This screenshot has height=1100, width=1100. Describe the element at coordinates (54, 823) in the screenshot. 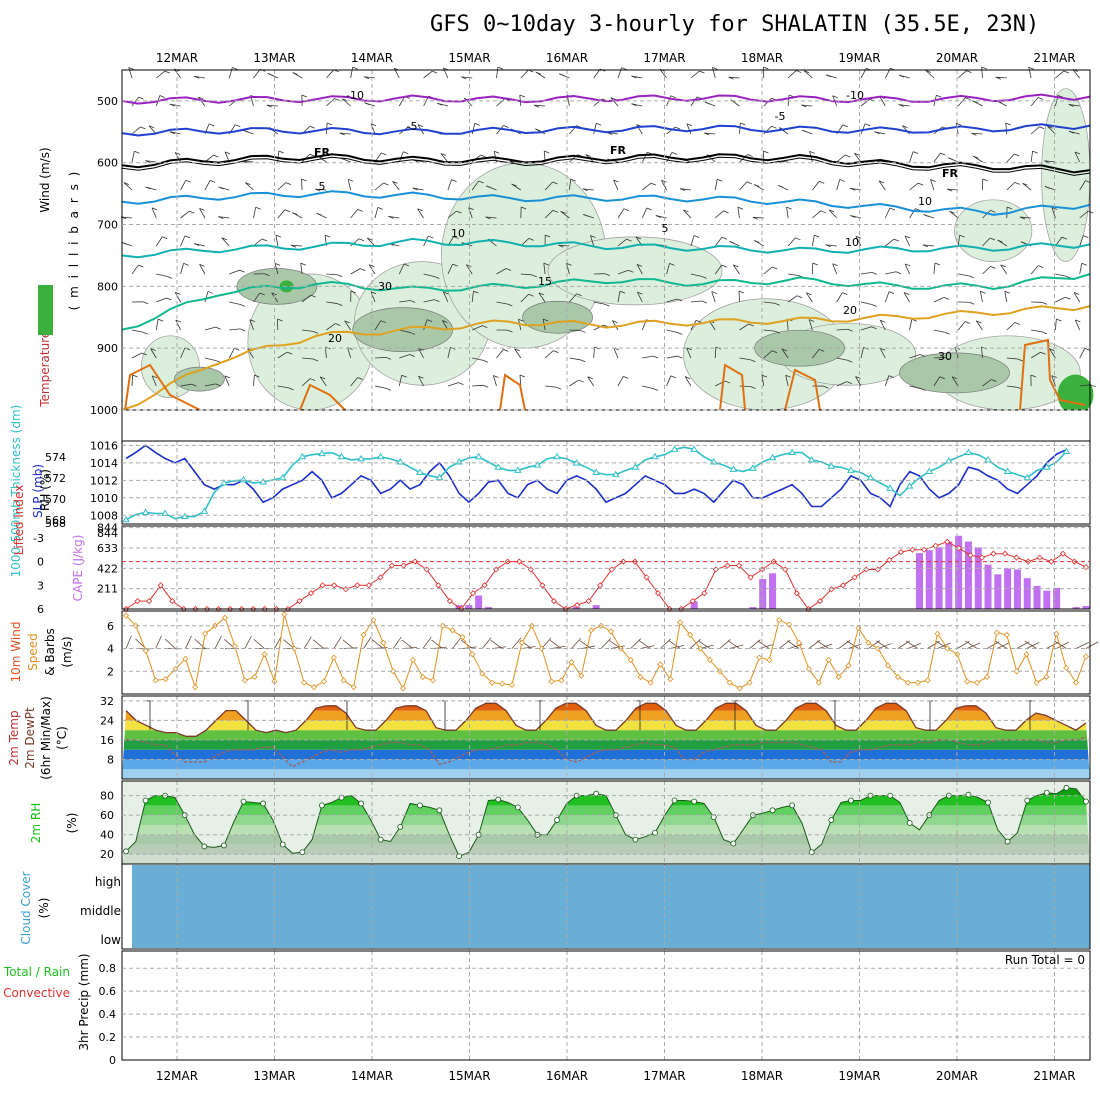

I see `rh-ylabel: 2m RH (%)` at that location.